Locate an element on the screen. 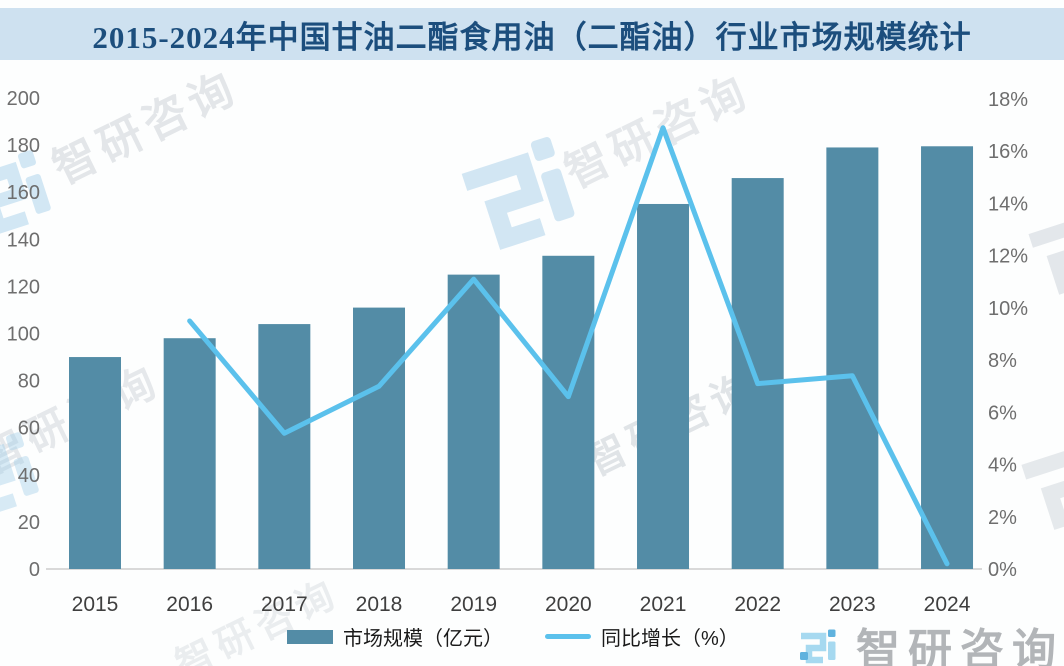  x-axis-label-2016: 2016 is located at coordinates (189, 604).